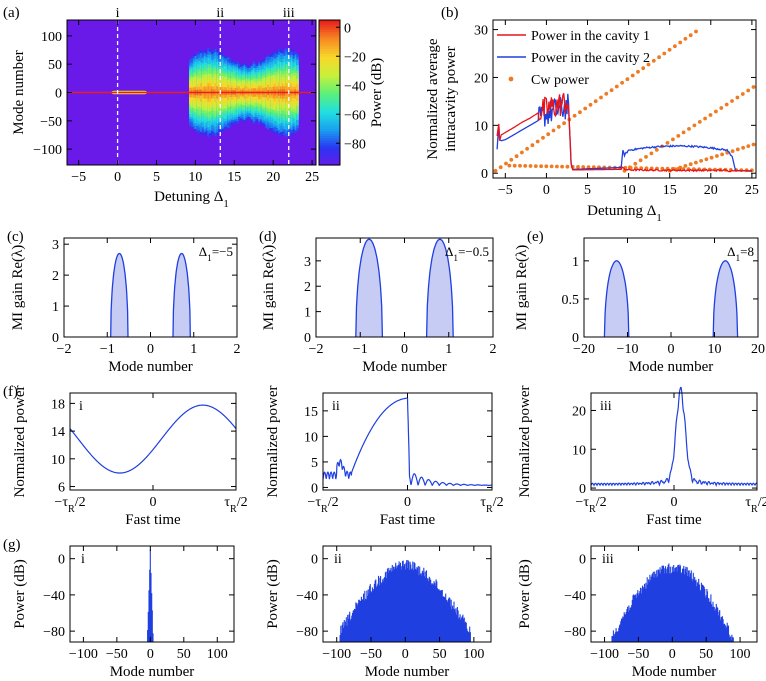 The height and width of the screenshot is (681, 766). What do you see at coordinates (235, 505) in the screenshot?
I see `x-tick-label: τR/2` at bounding box center [235, 505].